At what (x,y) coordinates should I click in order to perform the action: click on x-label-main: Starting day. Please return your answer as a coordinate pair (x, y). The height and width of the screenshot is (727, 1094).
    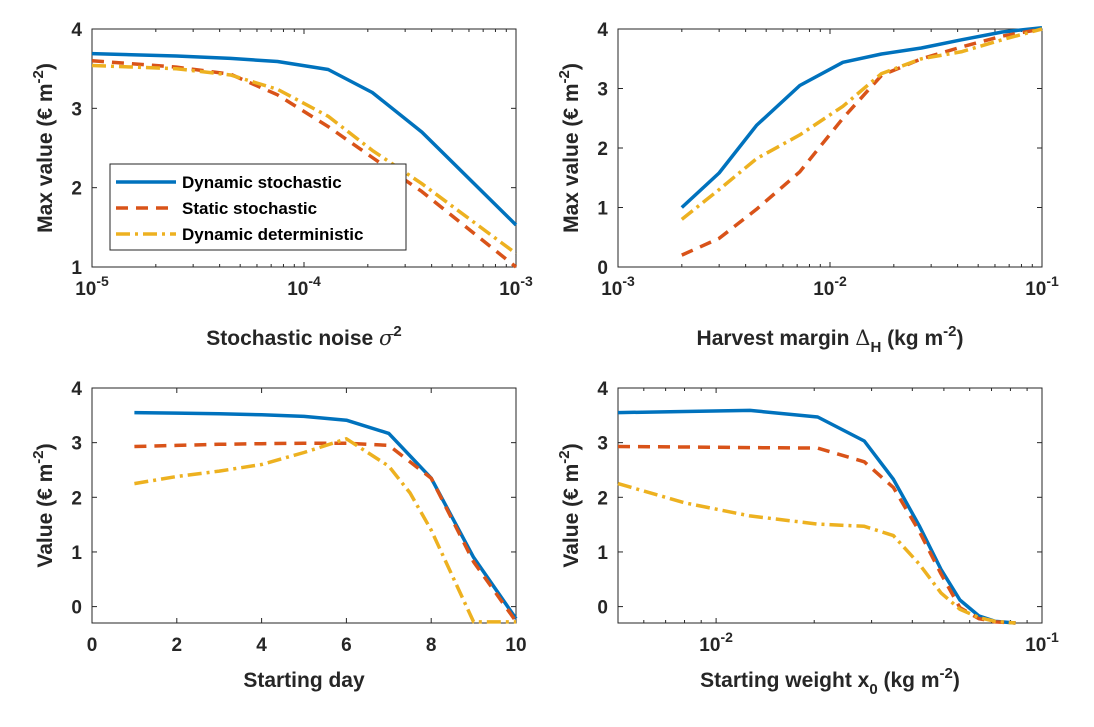
    Looking at the image, I should click on (304, 680).